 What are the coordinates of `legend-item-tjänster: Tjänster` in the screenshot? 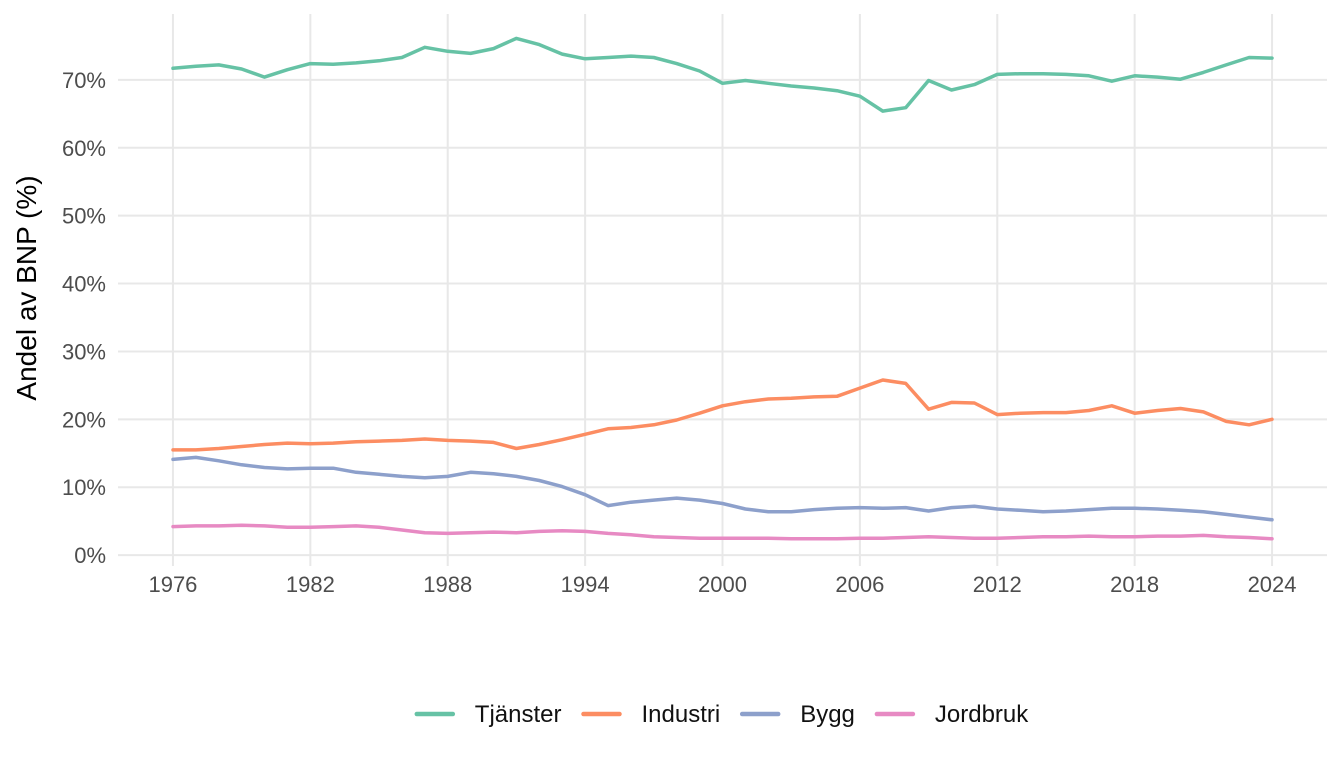 It's located at (488, 714).